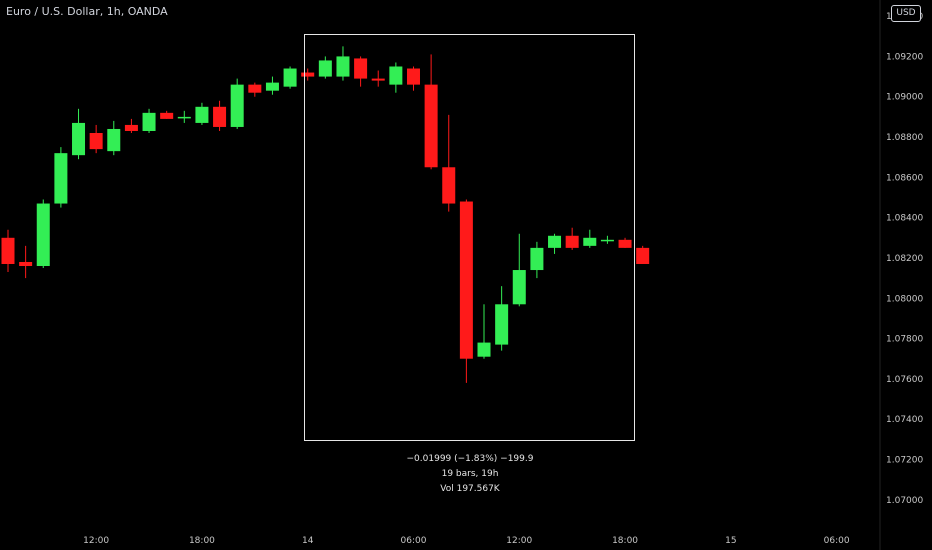 The width and height of the screenshot is (932, 550). Describe the element at coordinates (904, 460) in the screenshot. I see `price-tick-label: 1.07200` at that location.